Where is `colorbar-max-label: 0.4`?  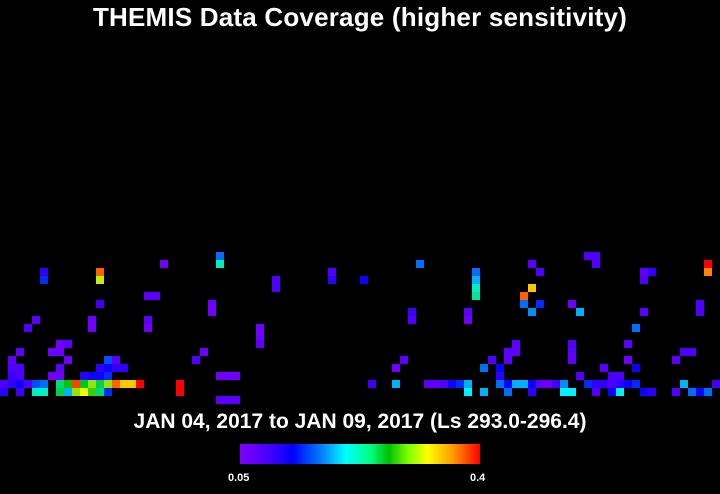 colorbar-max-label: 0.4 is located at coordinates (478, 478).